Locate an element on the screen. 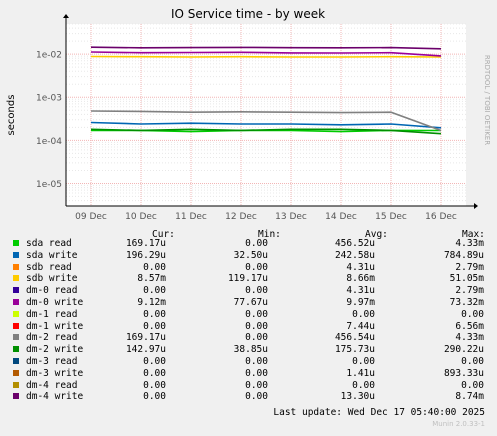 This screenshot has width=497, height=436. y-tick-label: 1e-03 is located at coordinates (49, 99).